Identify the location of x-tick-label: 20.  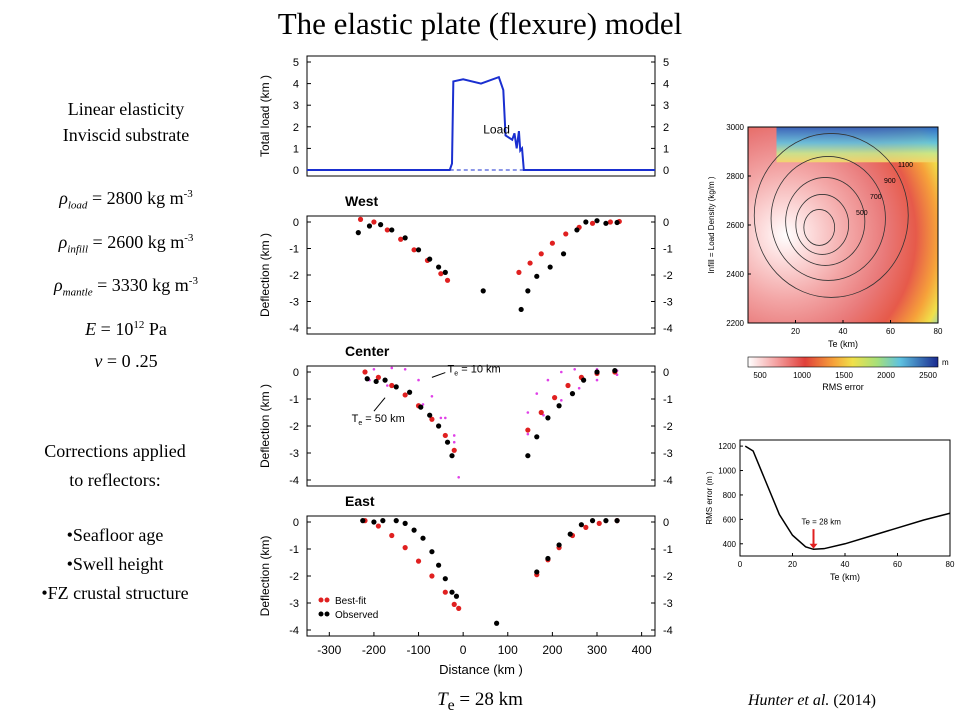
(792, 564).